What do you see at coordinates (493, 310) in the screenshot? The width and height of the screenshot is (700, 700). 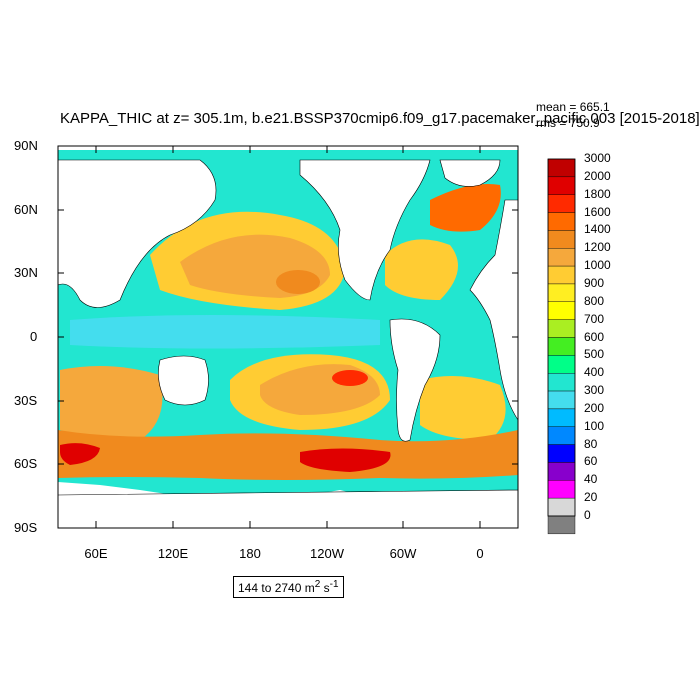 I see `land-europe-africa` at bounding box center [493, 310].